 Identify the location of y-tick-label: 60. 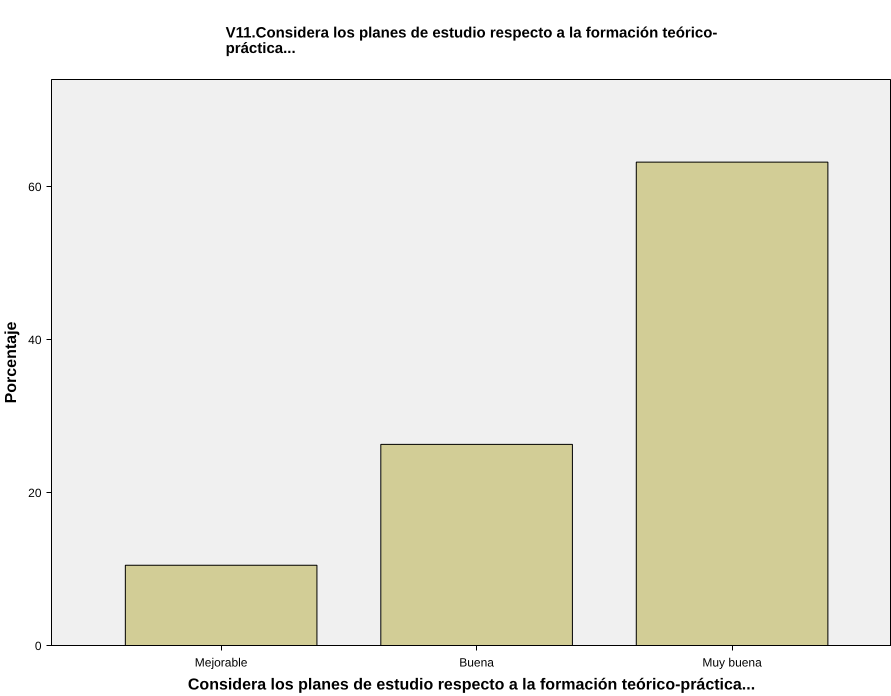
(35, 187).